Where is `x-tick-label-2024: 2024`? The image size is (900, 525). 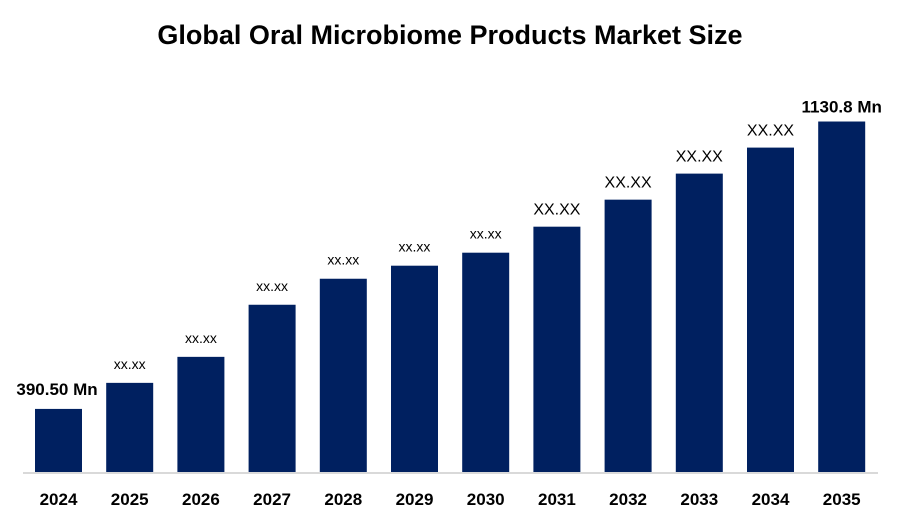
x-tick-label-2024: 2024 is located at coordinates (59, 499).